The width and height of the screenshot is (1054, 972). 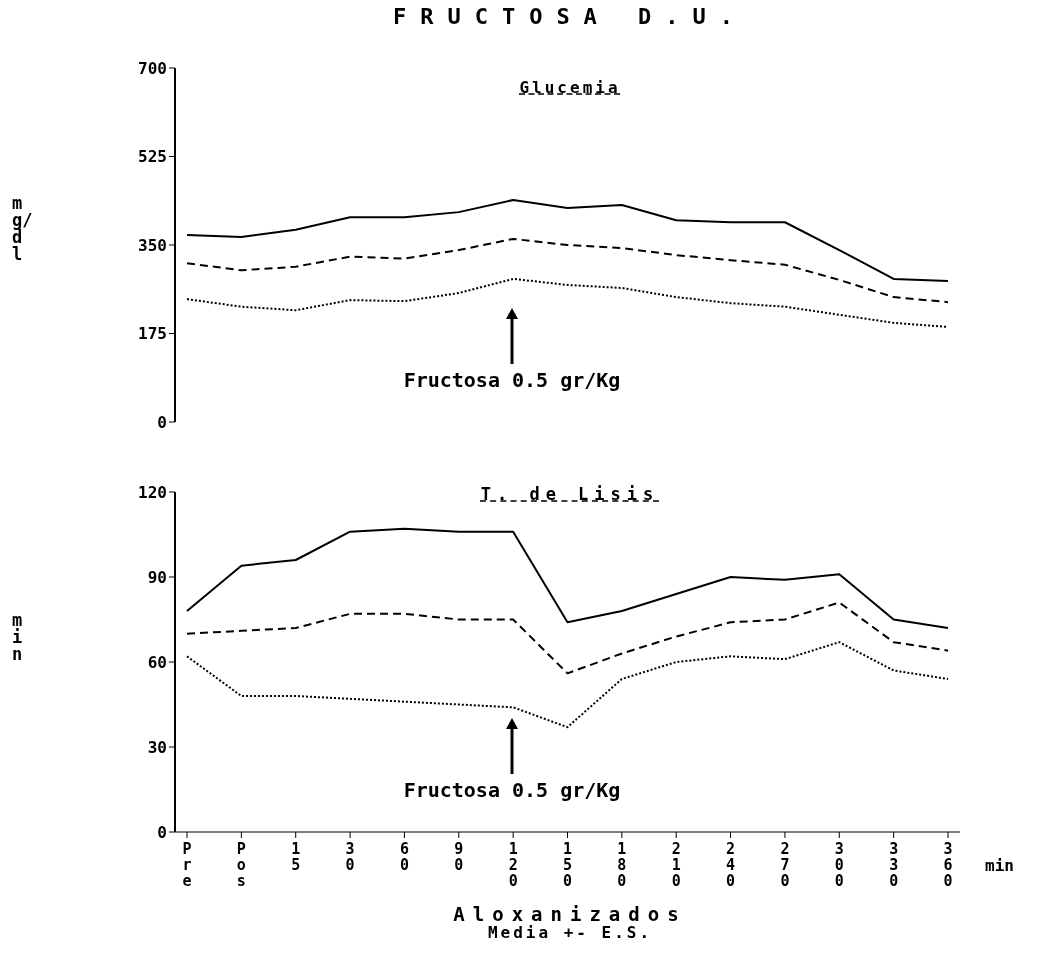 What do you see at coordinates (152, 245) in the screenshot?
I see `y-tick-label: 350` at bounding box center [152, 245].